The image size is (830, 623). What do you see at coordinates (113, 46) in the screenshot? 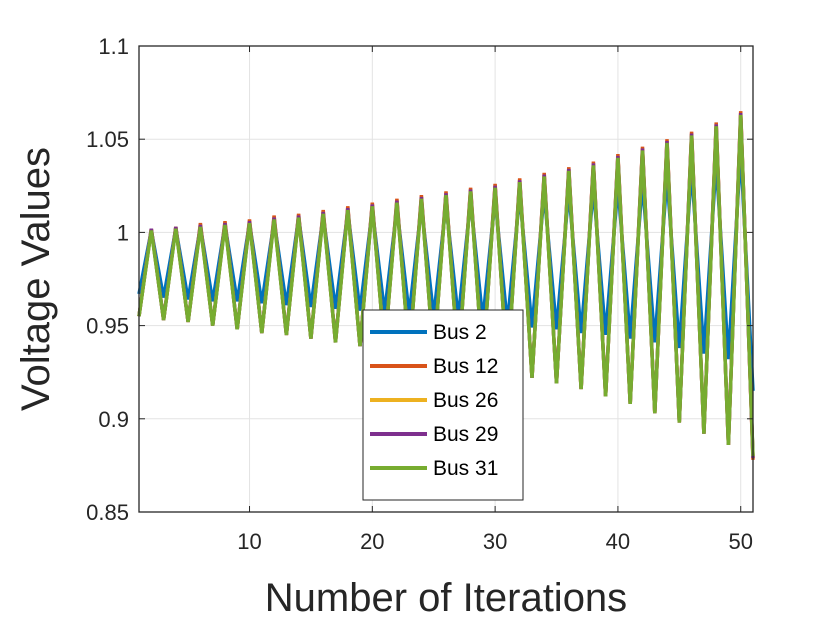
I see `y-tick-label: 1.1` at bounding box center [113, 46].